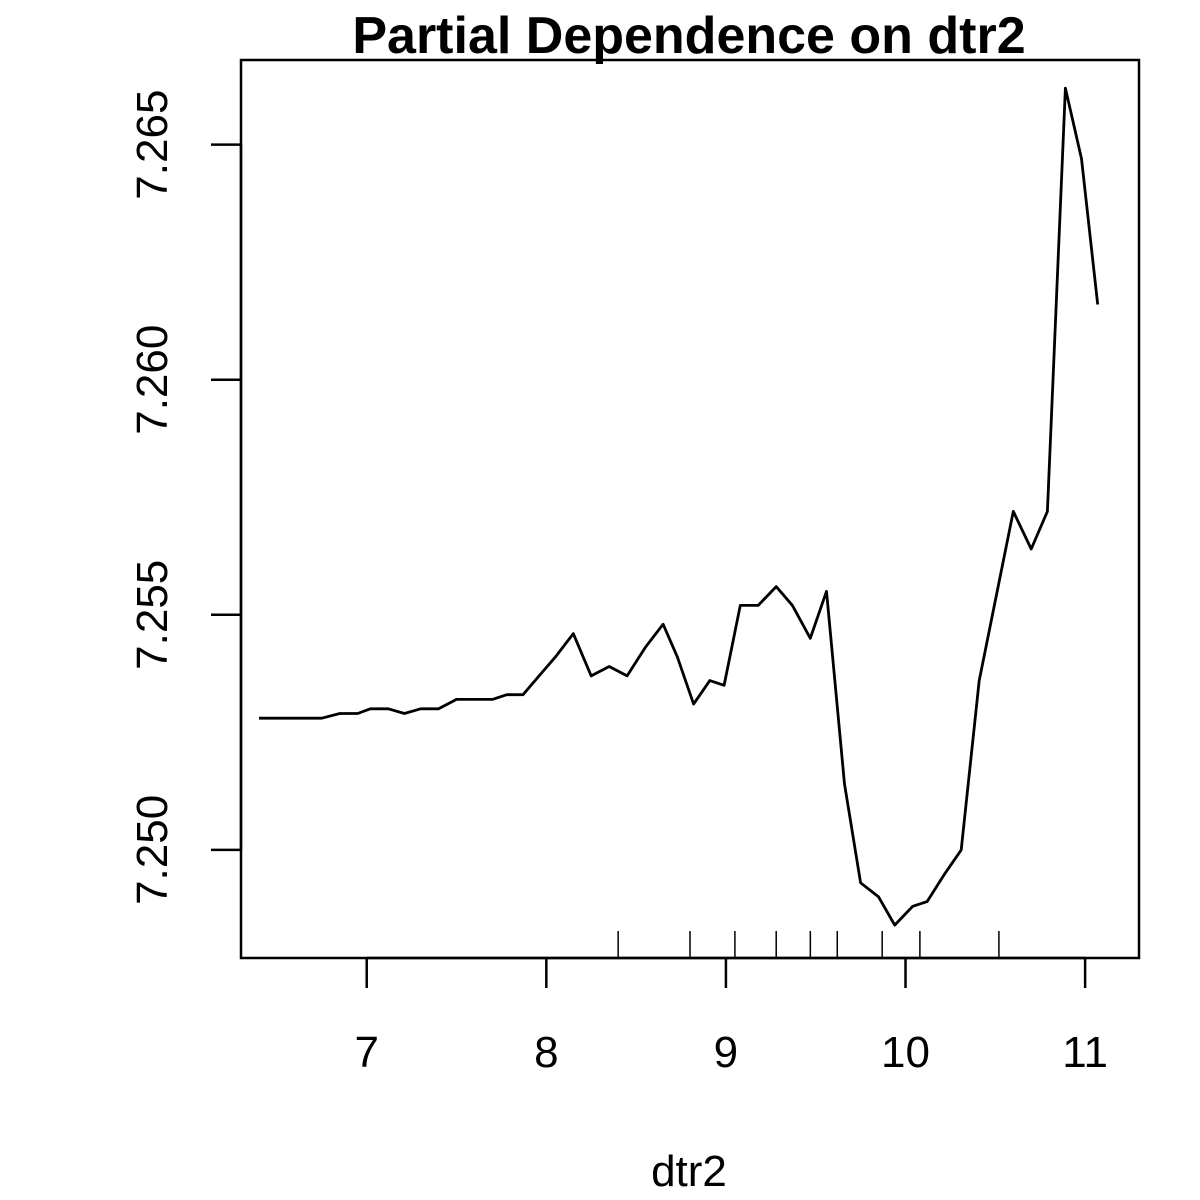 The width and height of the screenshot is (1200, 1200). What do you see at coordinates (808, 944) in the screenshot?
I see `rug-marks` at bounding box center [808, 944].